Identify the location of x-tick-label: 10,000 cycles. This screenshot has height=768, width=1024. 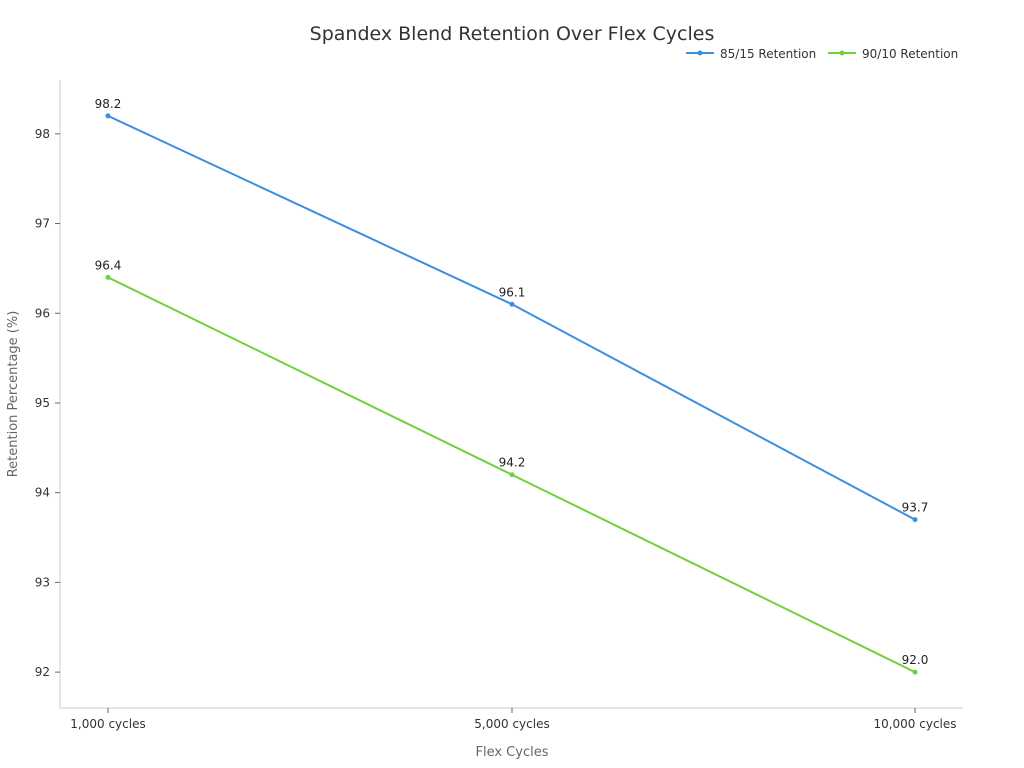
(914, 724).